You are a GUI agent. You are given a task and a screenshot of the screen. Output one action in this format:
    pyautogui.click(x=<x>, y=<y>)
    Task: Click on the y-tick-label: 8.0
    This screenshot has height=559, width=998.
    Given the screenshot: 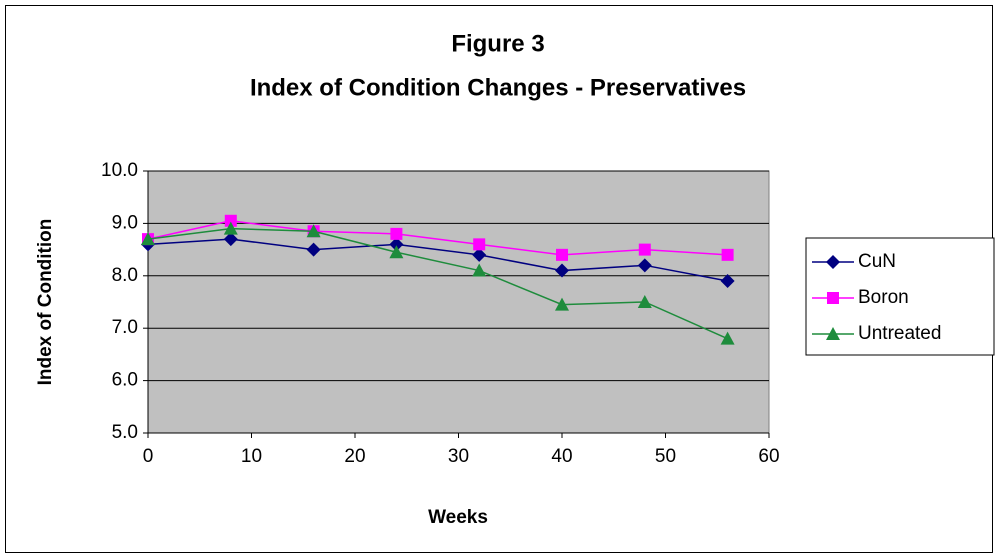 What is the action you would take?
    pyautogui.click(x=125, y=275)
    